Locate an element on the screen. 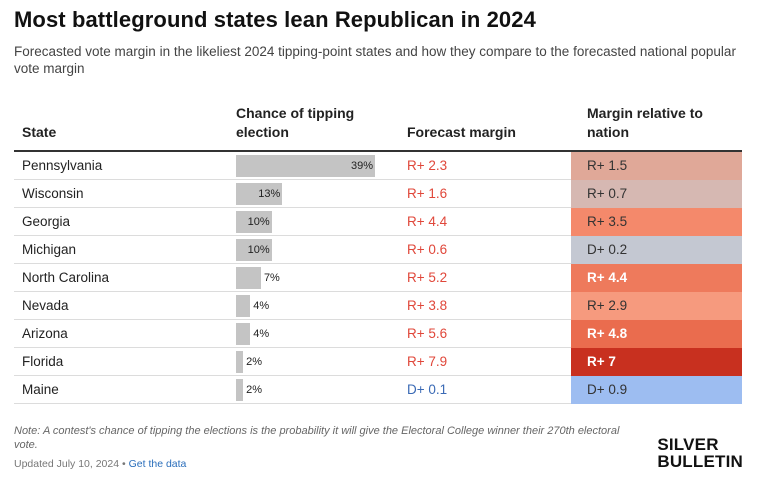 This screenshot has height=485, width=763. margin-relative-cell: R+ 4.4 is located at coordinates (656, 278).